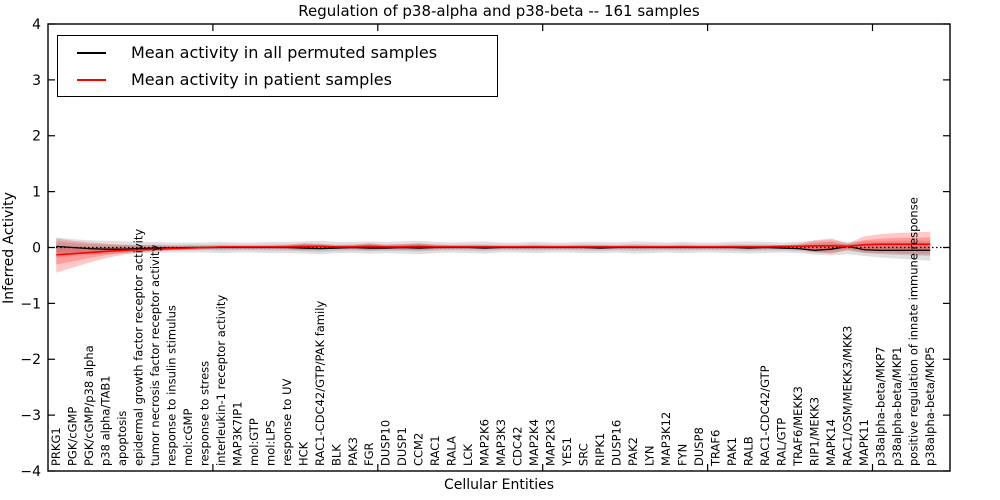 The width and height of the screenshot is (1000, 500). Describe the element at coordinates (435, 450) in the screenshot. I see `x-category-label: RAC1` at that location.